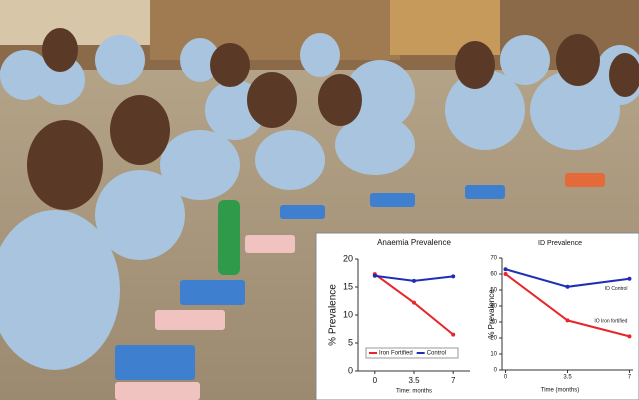 The width and height of the screenshot is (639, 400). Describe the element at coordinates (493, 275) in the screenshot. I see `y-tick-label: 60` at that location.